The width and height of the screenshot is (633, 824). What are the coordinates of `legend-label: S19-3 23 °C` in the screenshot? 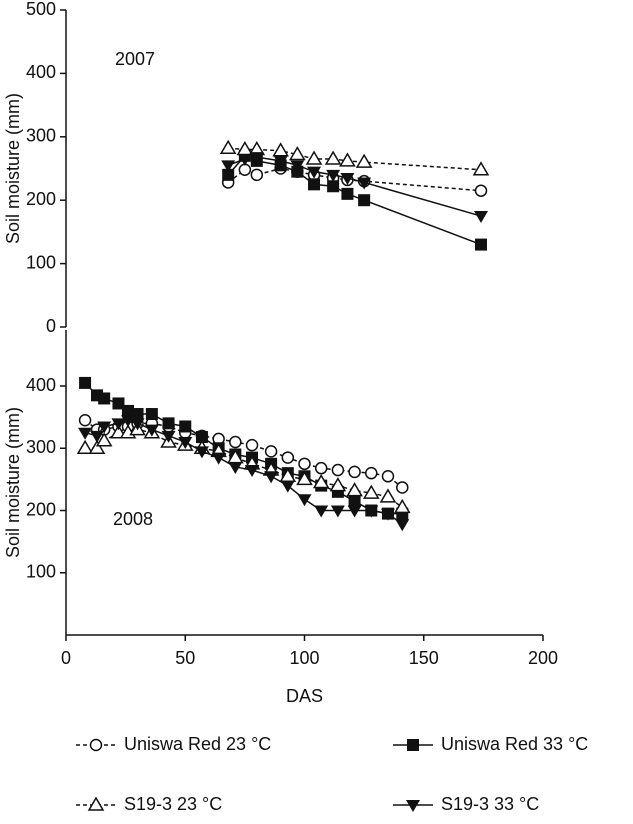 It's located at (173, 804).